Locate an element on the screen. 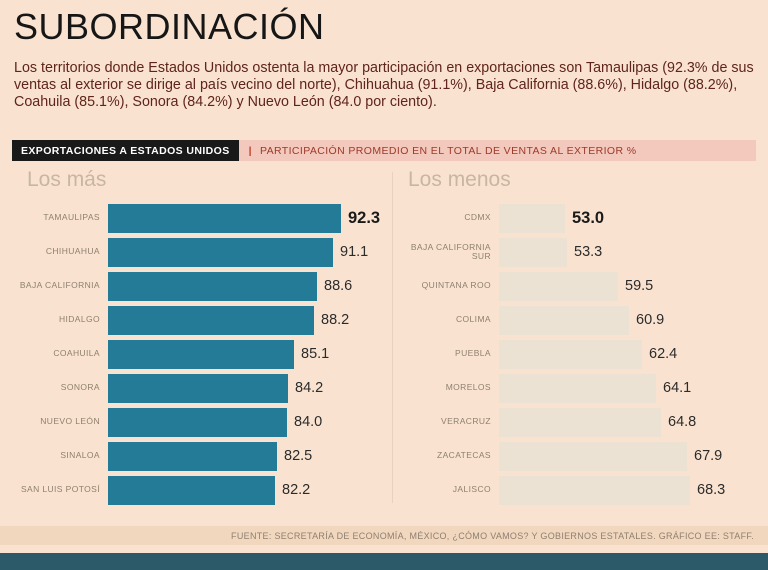  category-label: HIDALGO is located at coordinates (79, 319).